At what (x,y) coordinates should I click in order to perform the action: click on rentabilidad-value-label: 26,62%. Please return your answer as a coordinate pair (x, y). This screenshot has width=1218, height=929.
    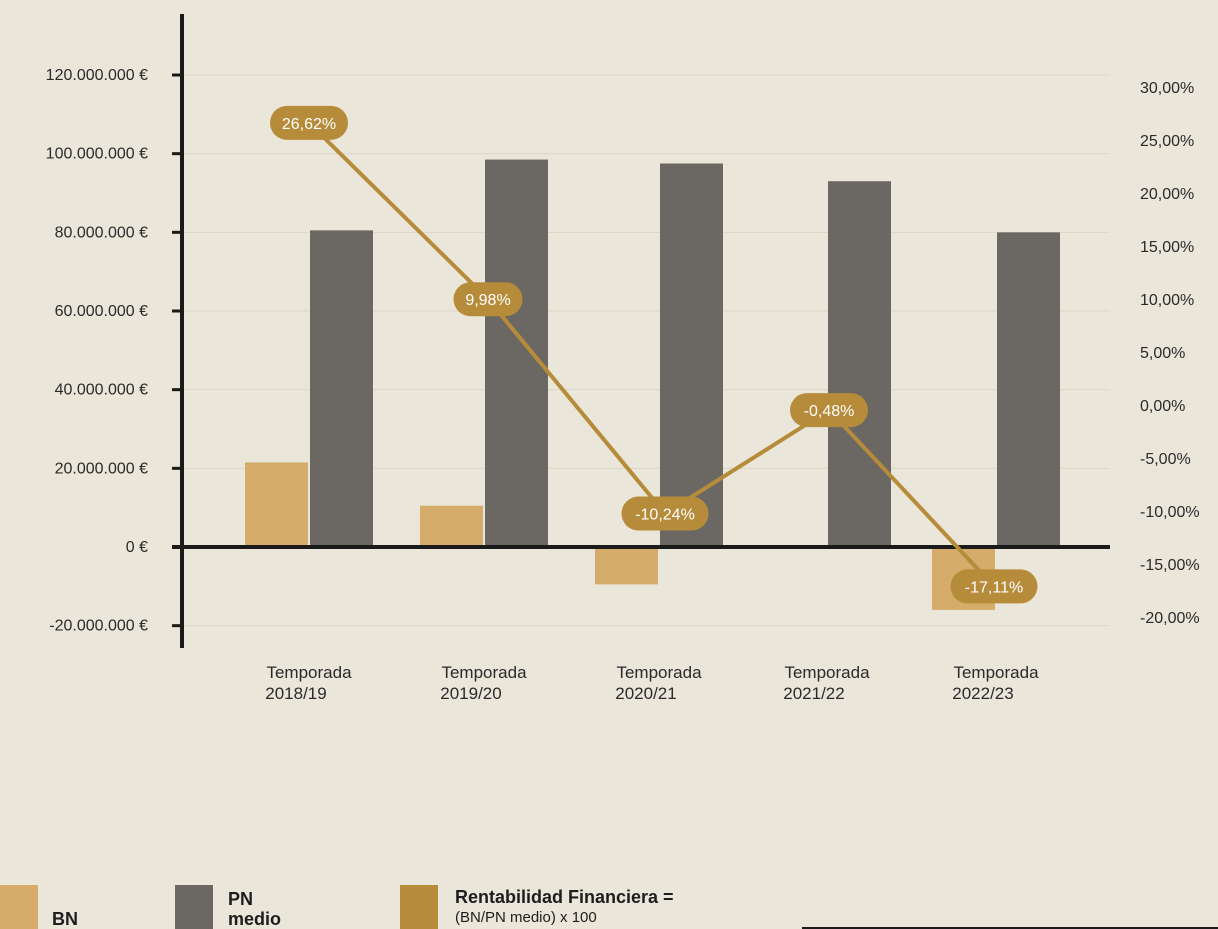
    Looking at the image, I should click on (309, 124).